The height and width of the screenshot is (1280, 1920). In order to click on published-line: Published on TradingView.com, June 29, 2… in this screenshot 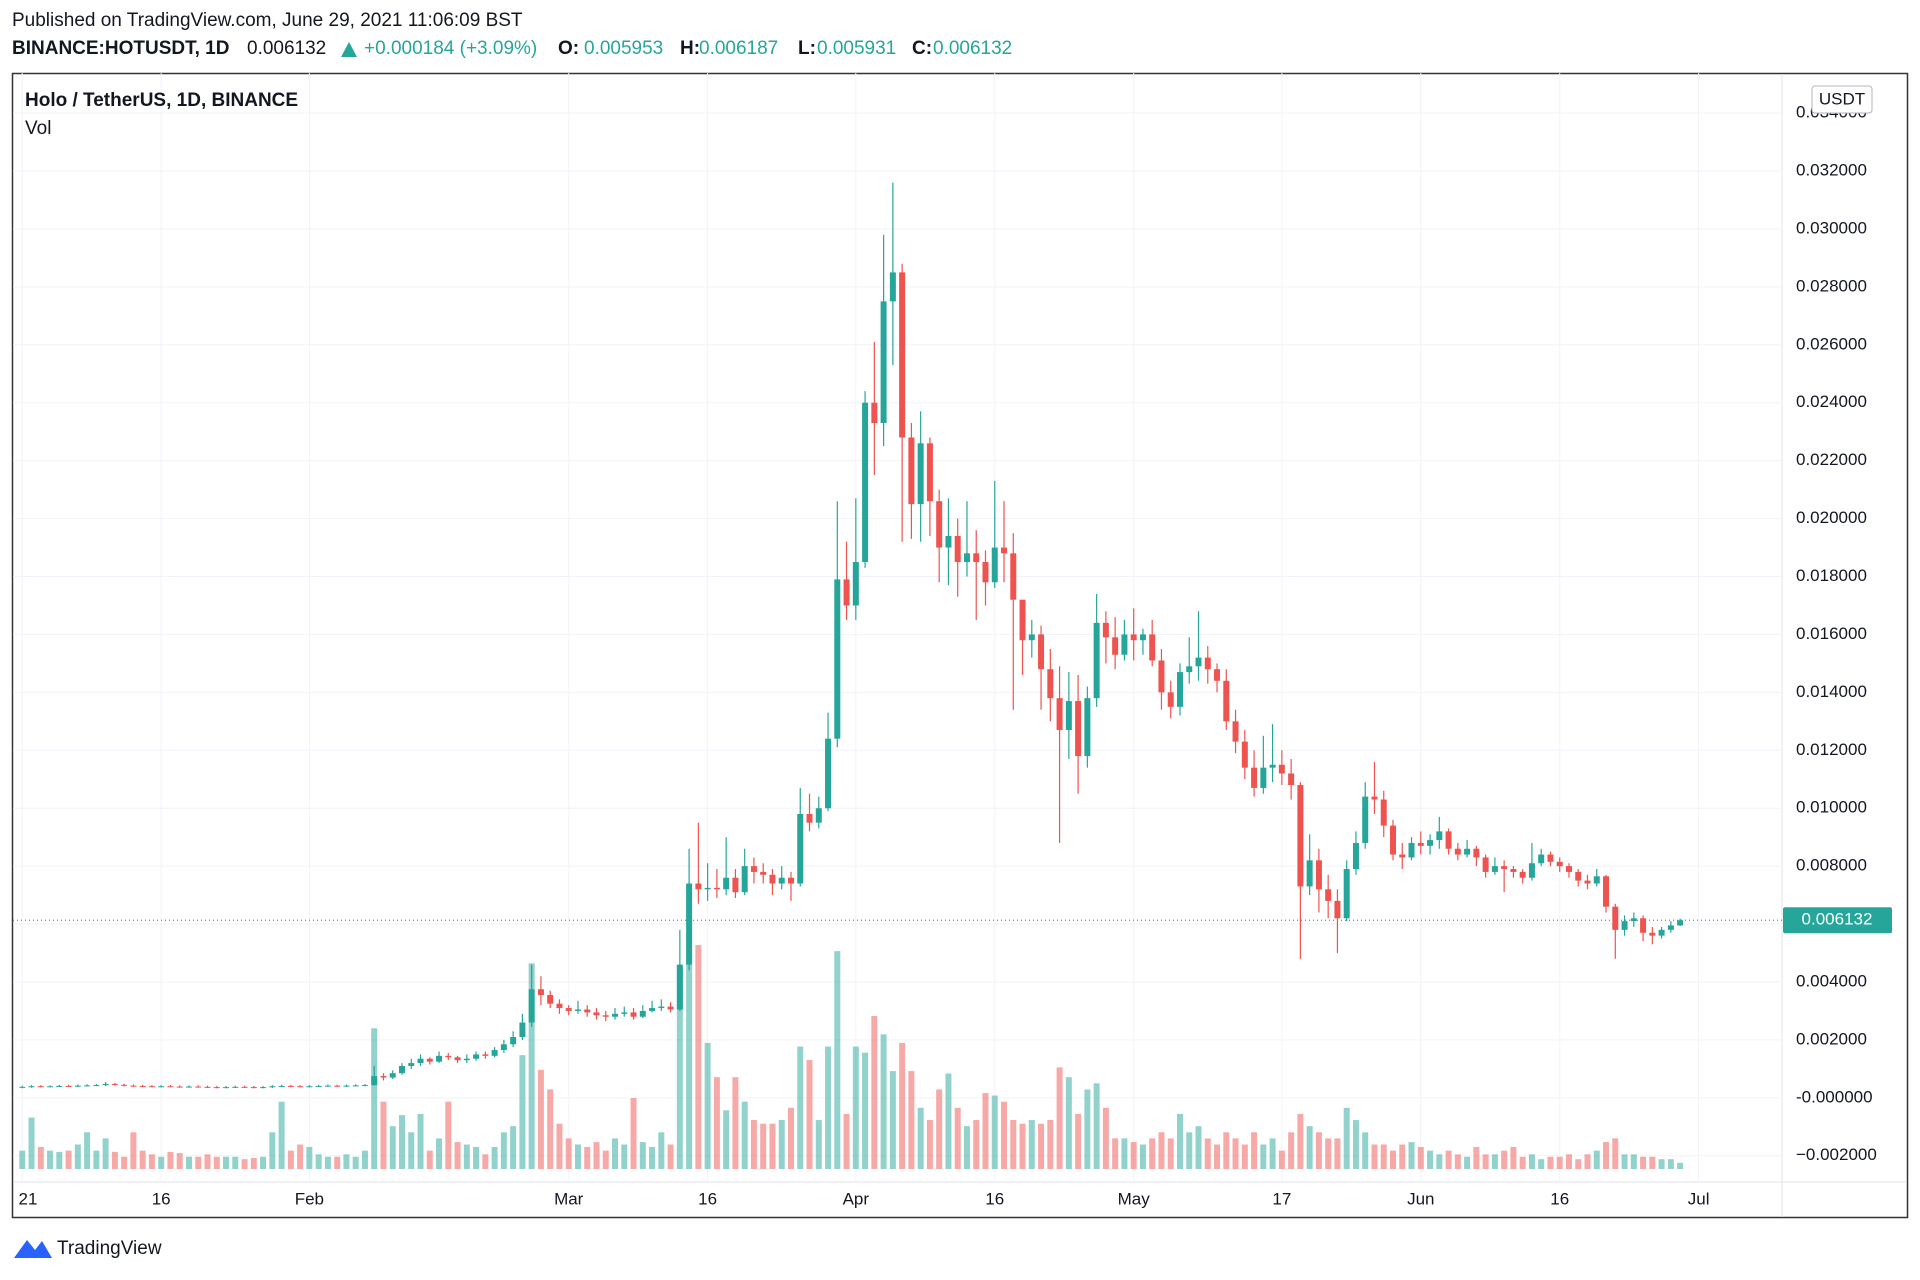, I will do `click(267, 20)`.